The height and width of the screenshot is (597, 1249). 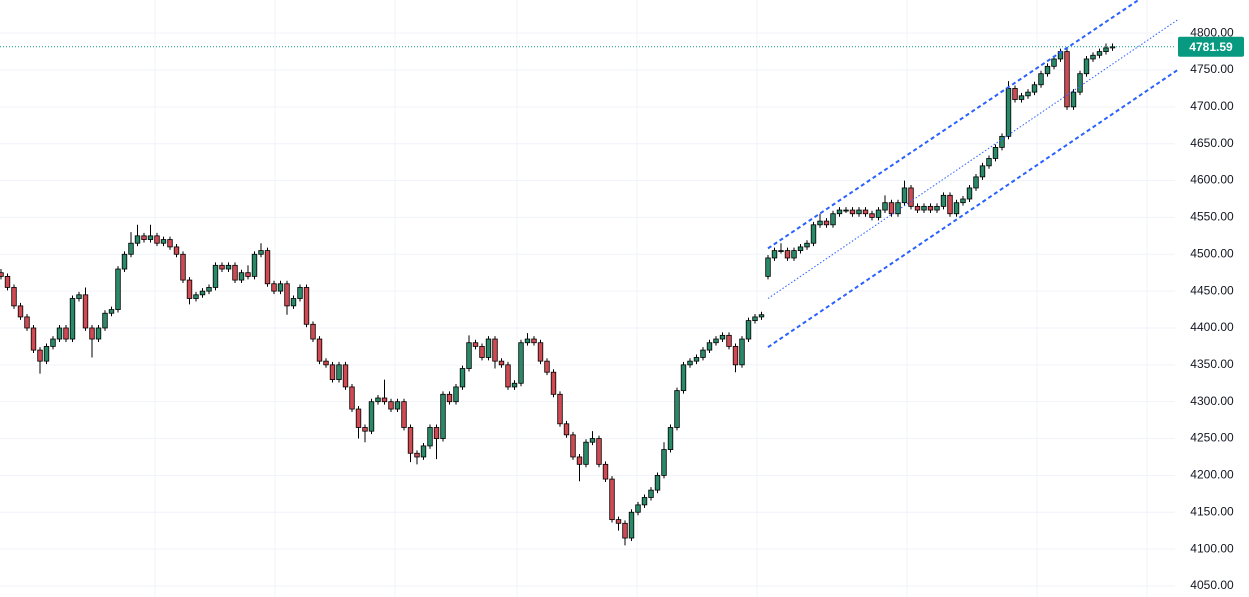 What do you see at coordinates (1212, 69) in the screenshot?
I see `y-tick-label: 4750.00` at bounding box center [1212, 69].